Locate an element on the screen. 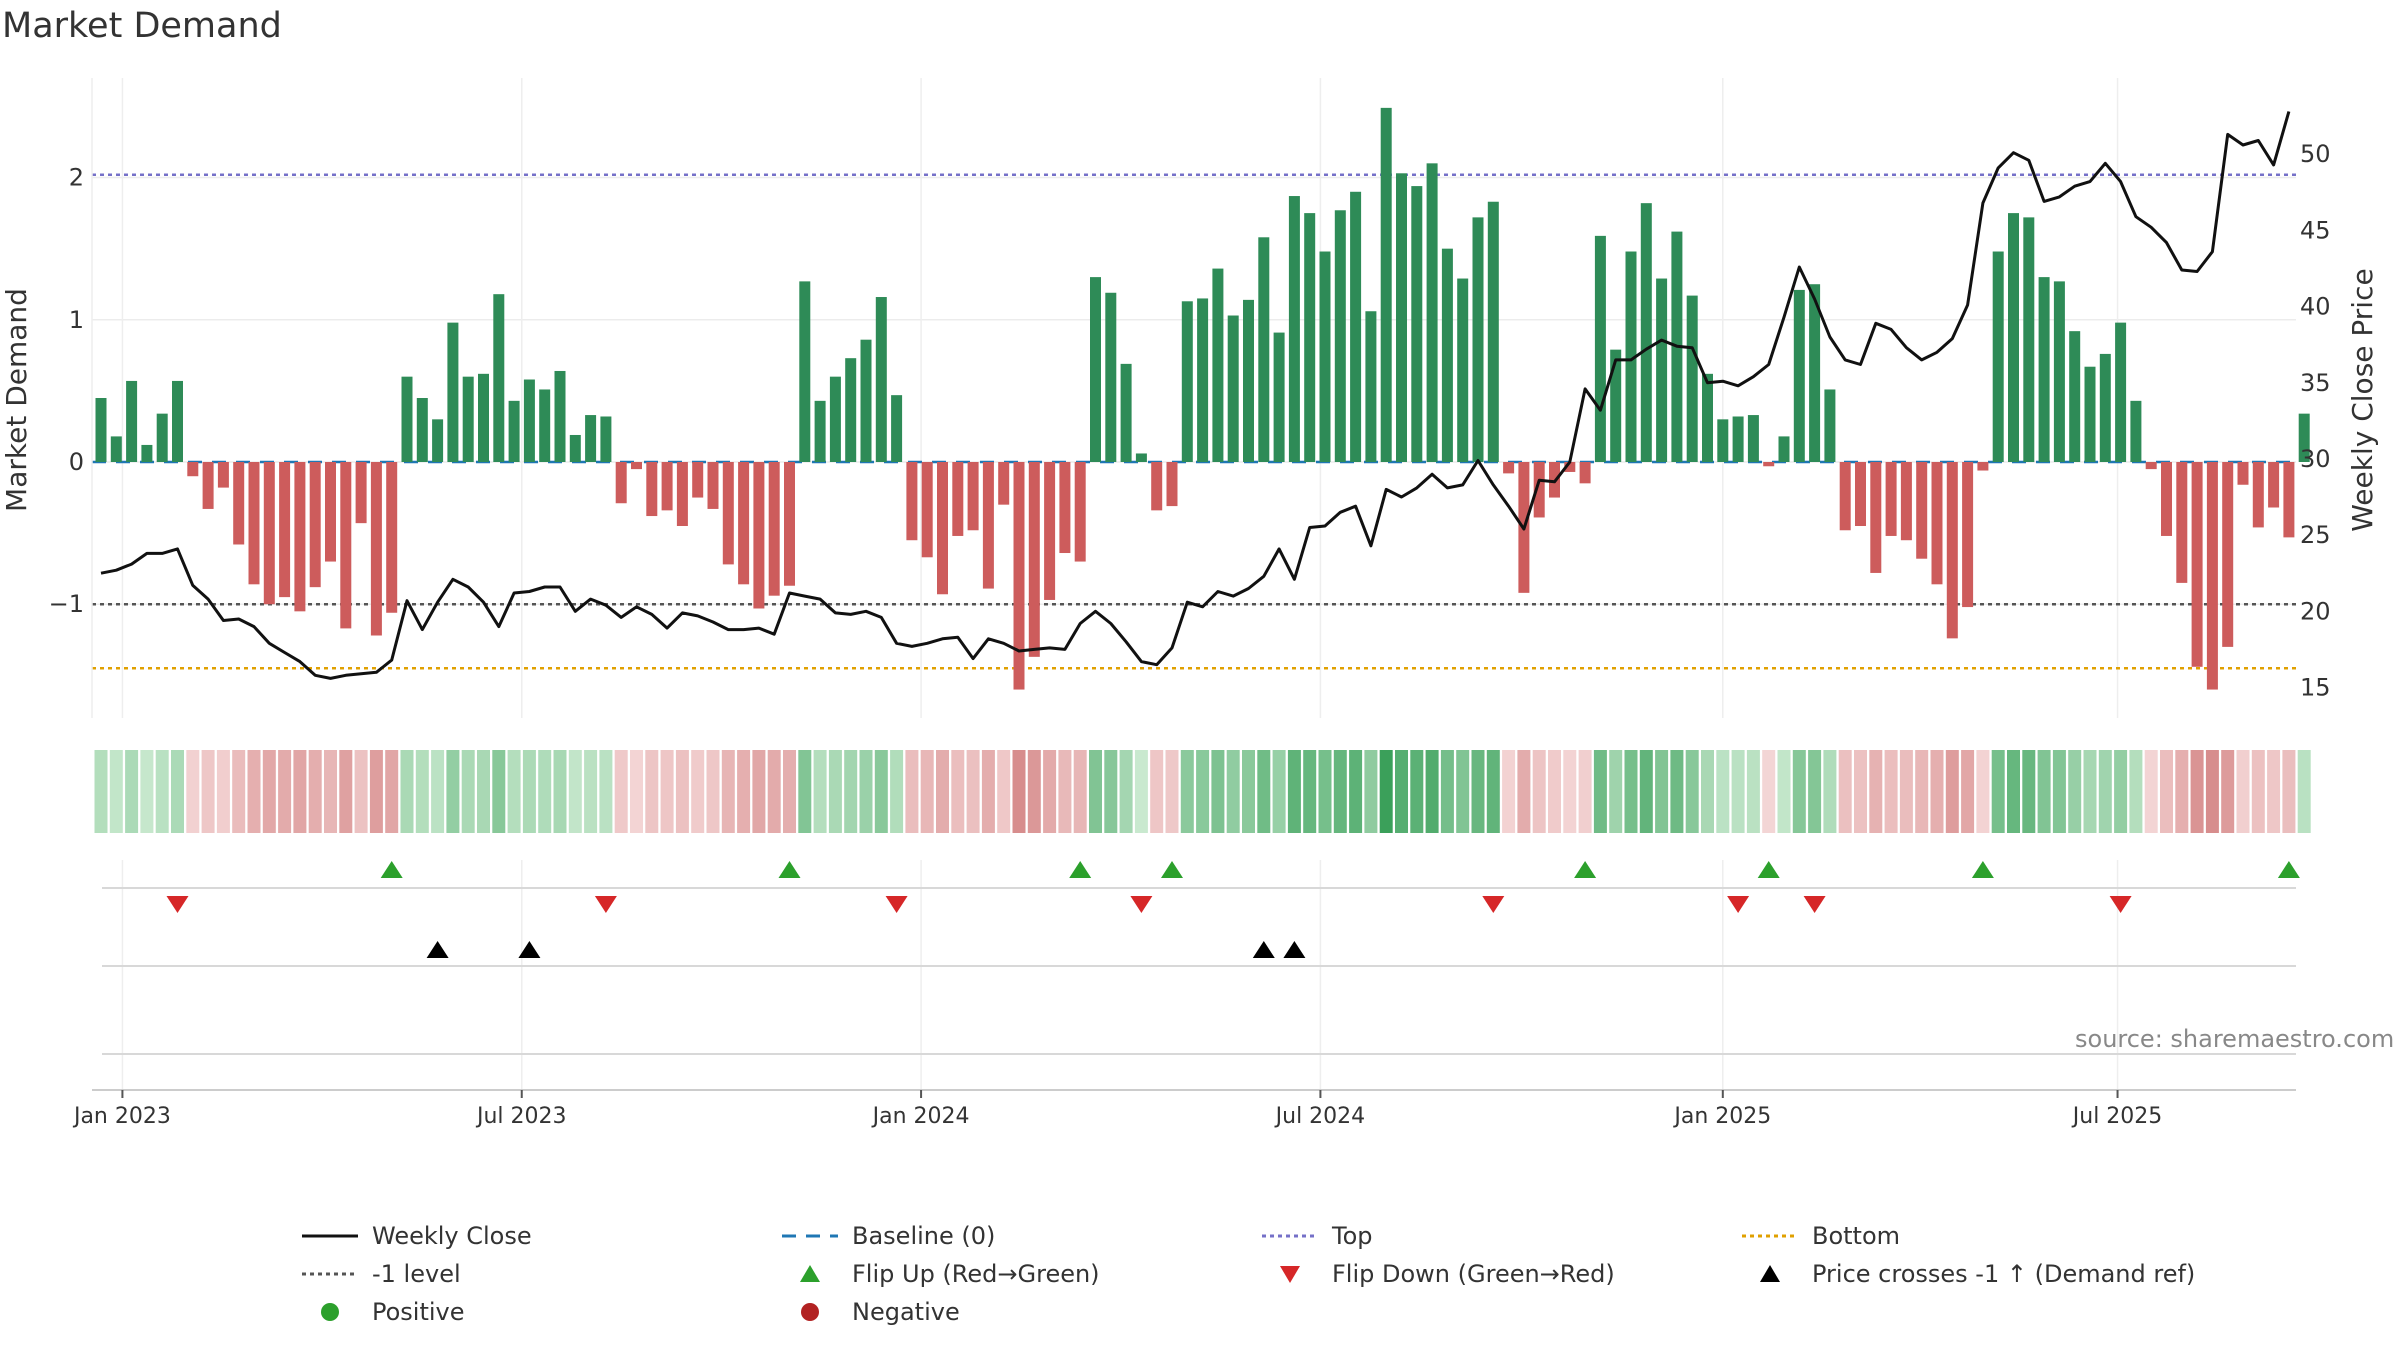 The height and width of the screenshot is (1350, 2400). right-tick-label: 30 is located at coordinates (2315, 459).